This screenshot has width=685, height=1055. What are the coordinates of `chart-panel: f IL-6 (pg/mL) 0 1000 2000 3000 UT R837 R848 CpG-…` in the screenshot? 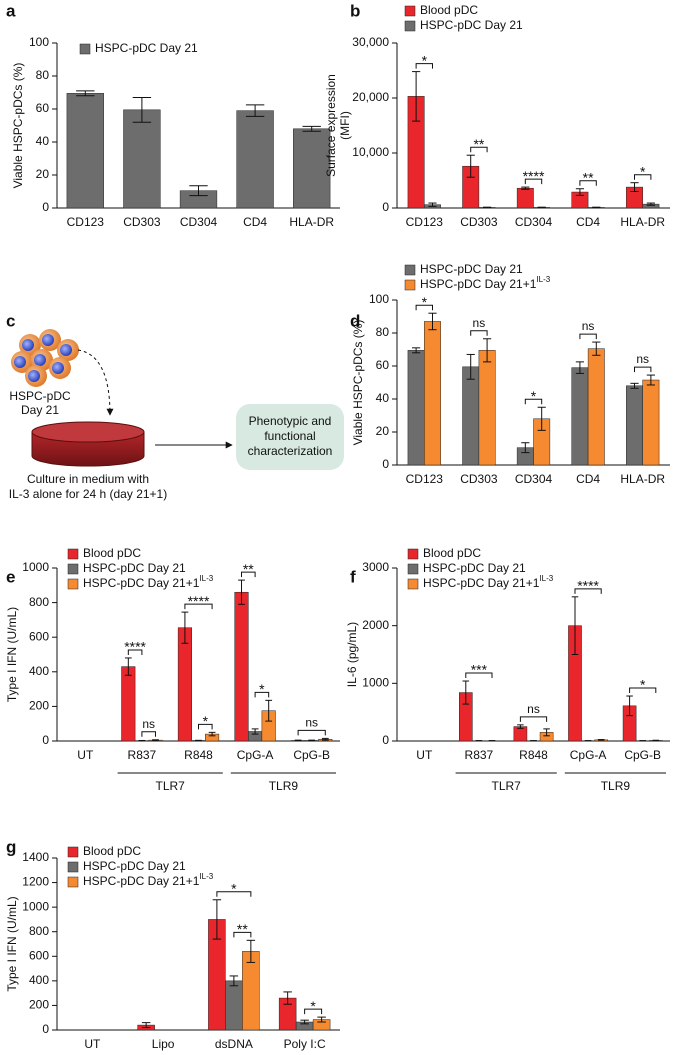 It's located at (507, 669).